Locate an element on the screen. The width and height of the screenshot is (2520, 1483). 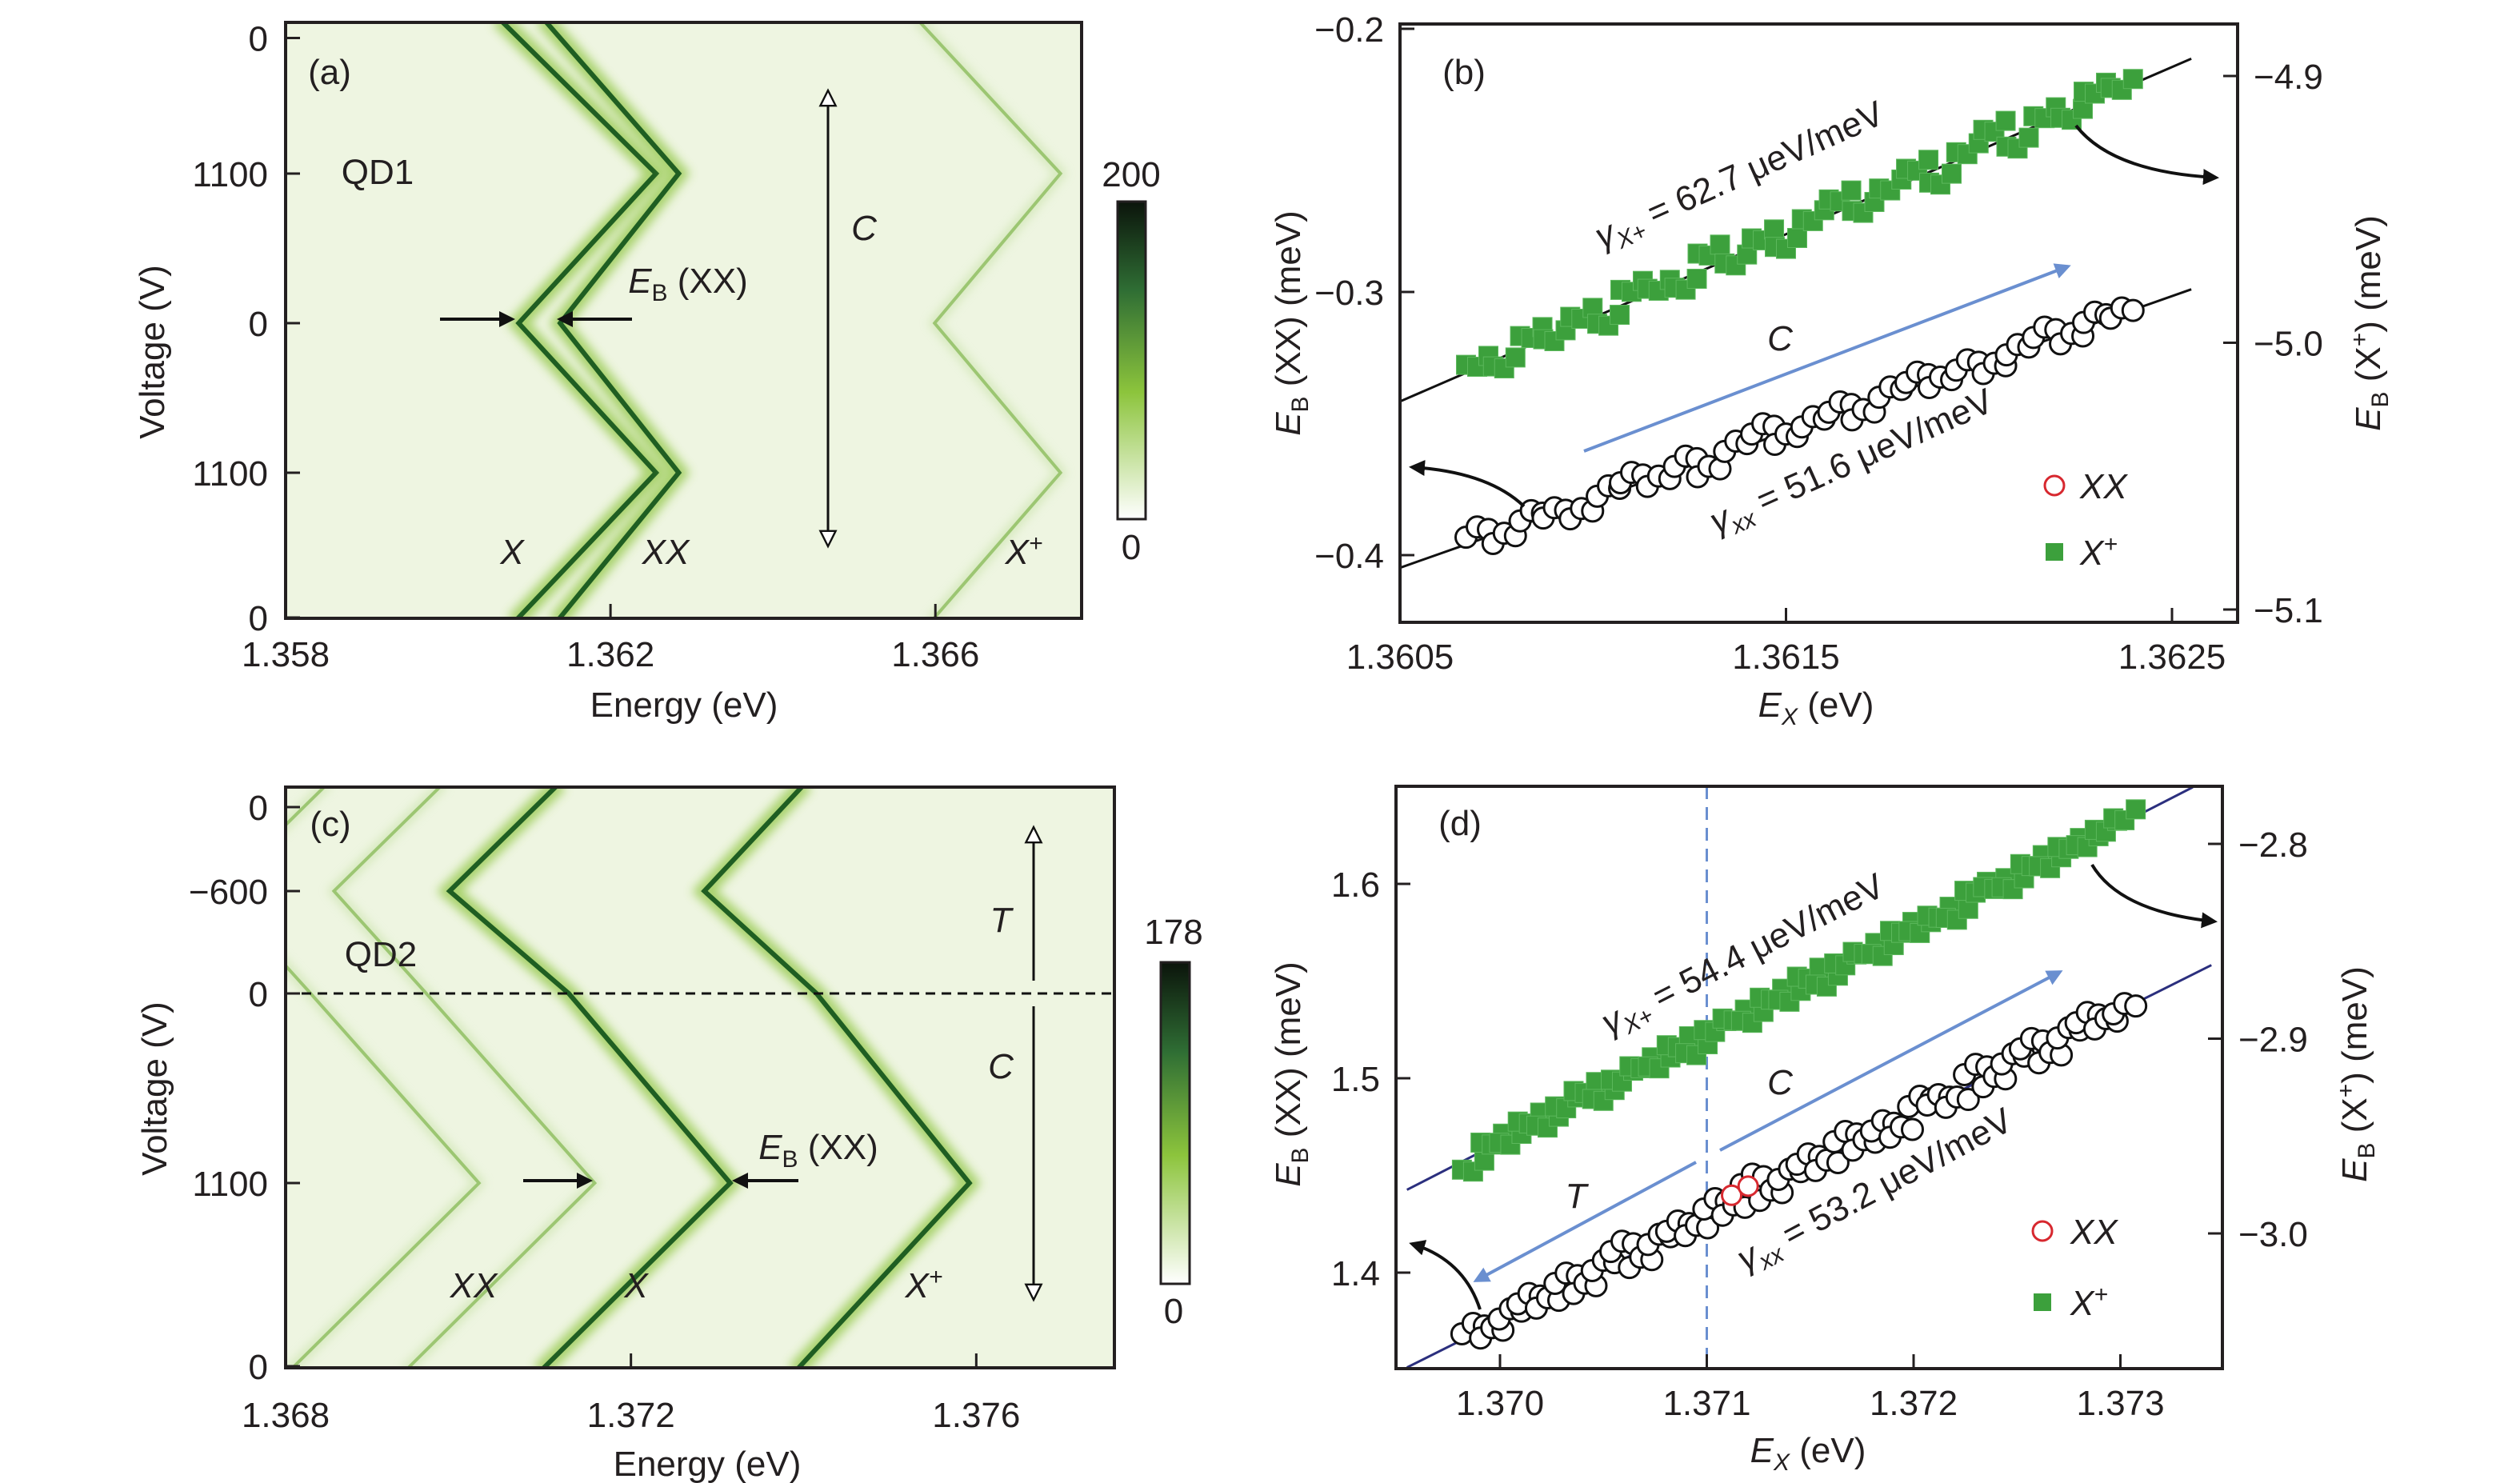
line-label-x: X is located at coordinates (512, 552).